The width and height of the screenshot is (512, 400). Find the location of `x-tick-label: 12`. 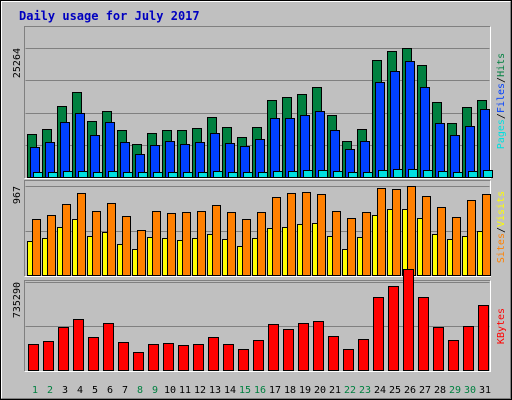

x-tick-label: 12 is located at coordinates (200, 390).